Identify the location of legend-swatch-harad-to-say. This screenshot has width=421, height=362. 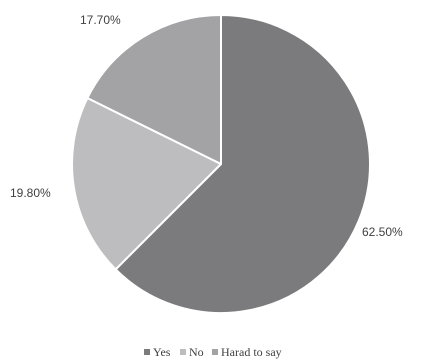
(215, 352).